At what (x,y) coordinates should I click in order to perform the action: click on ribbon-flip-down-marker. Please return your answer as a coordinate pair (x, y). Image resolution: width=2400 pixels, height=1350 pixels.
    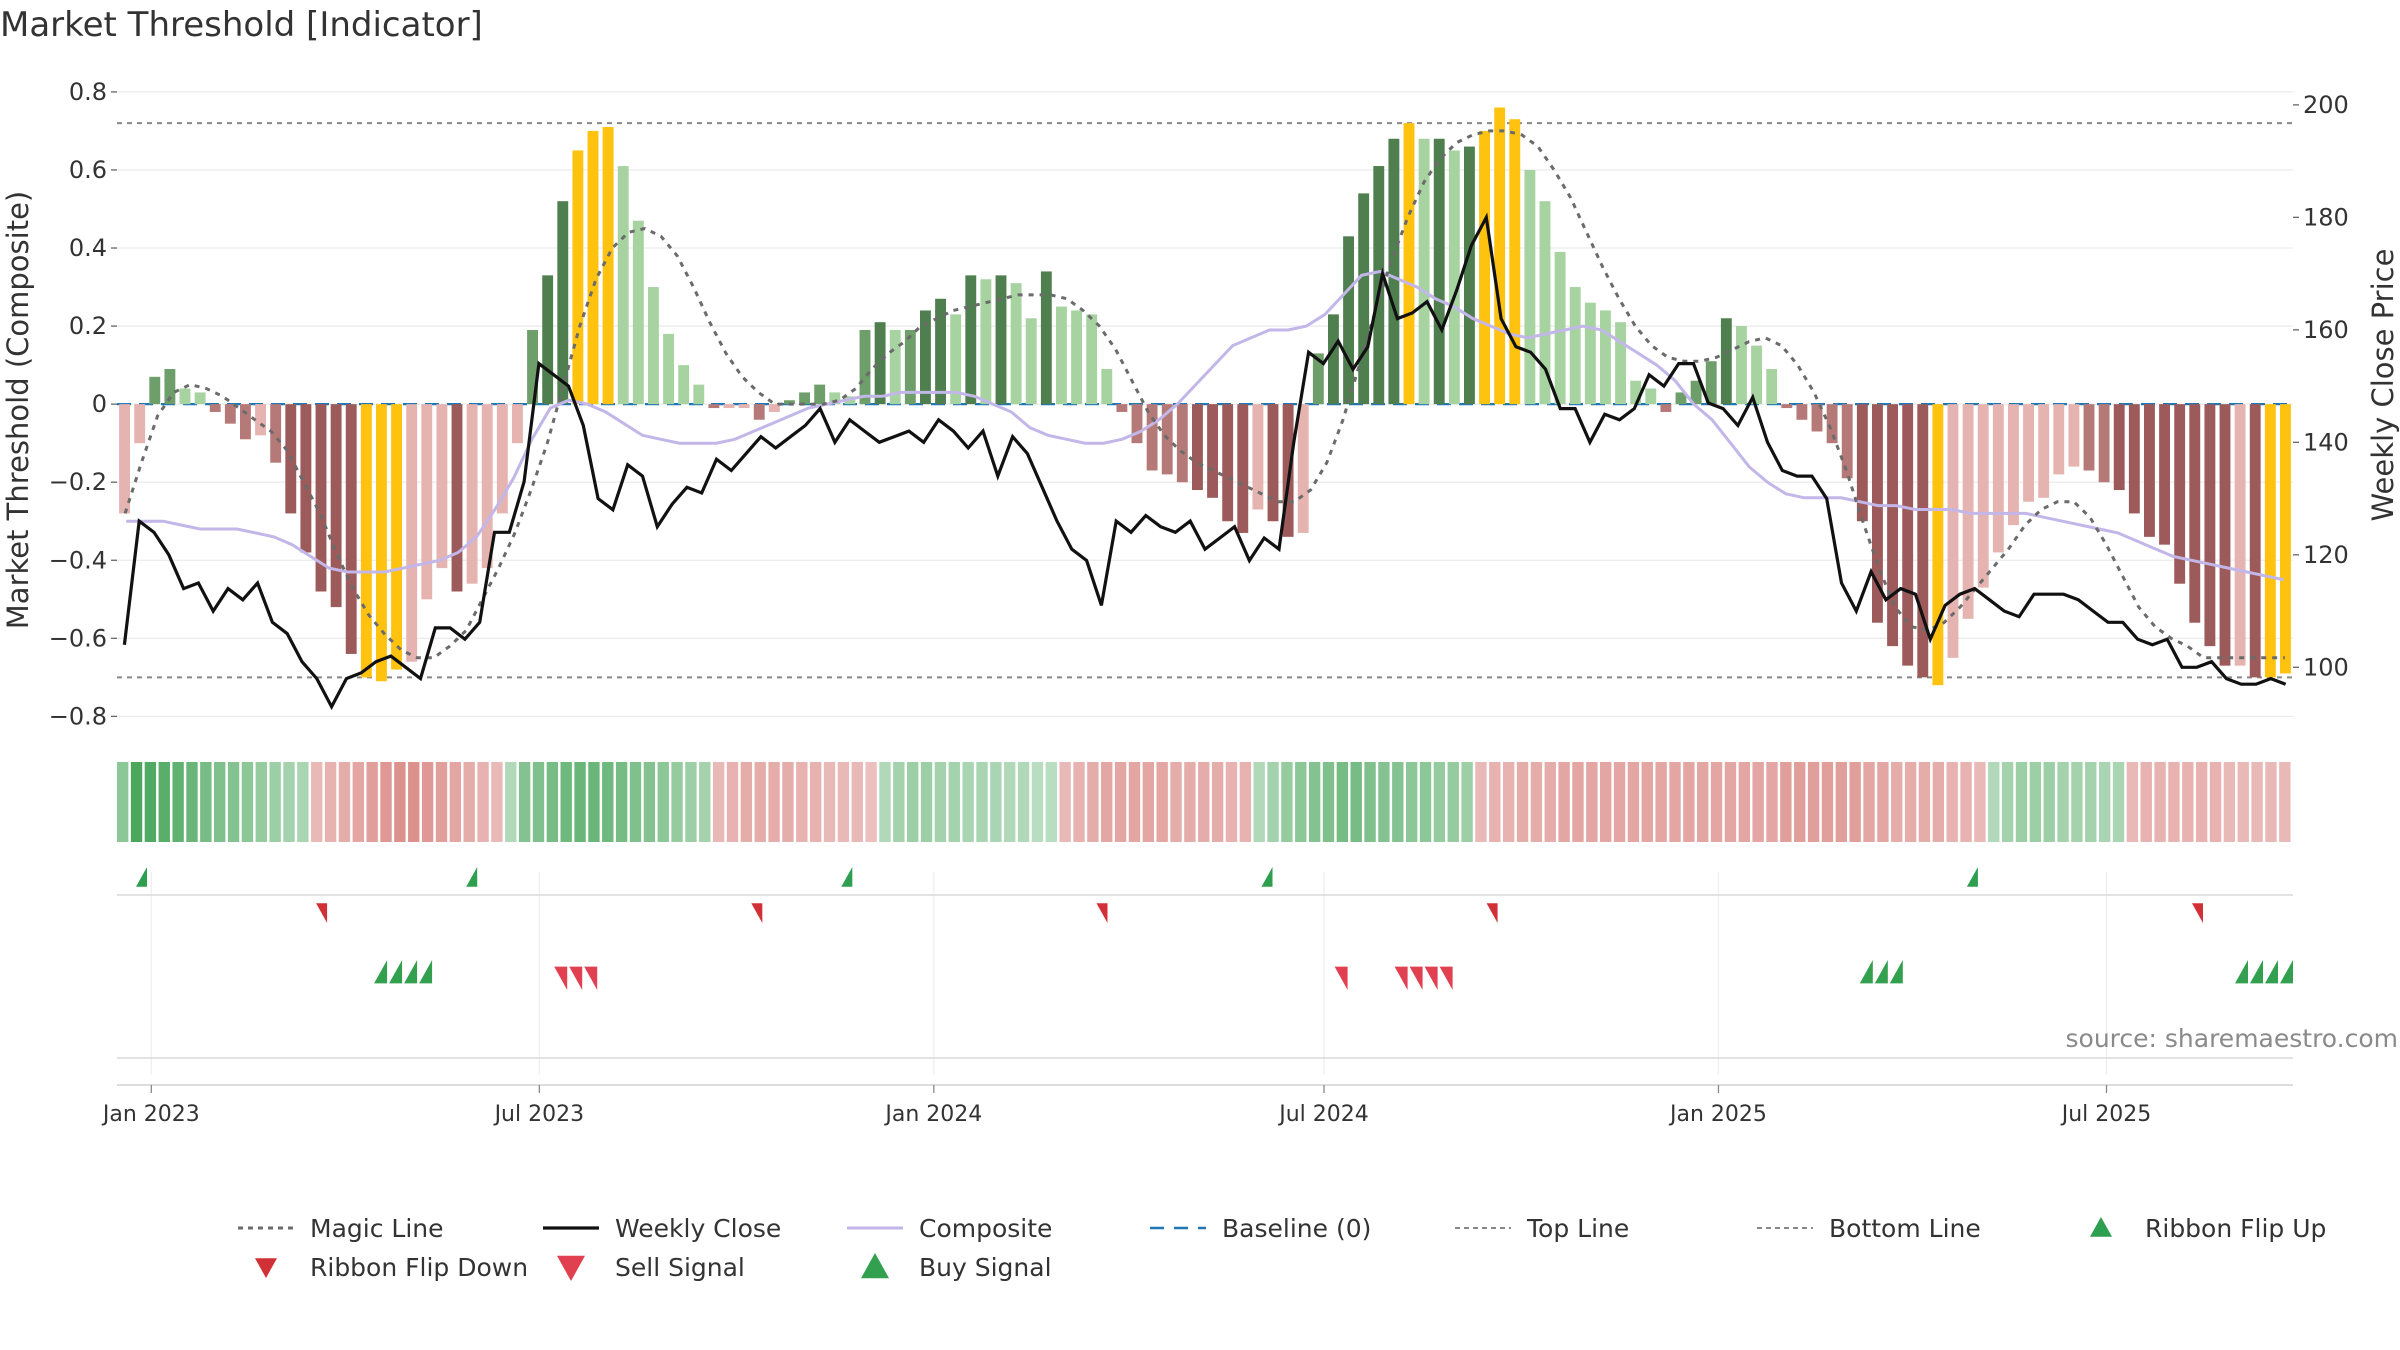
    Looking at the image, I should click on (1102, 913).